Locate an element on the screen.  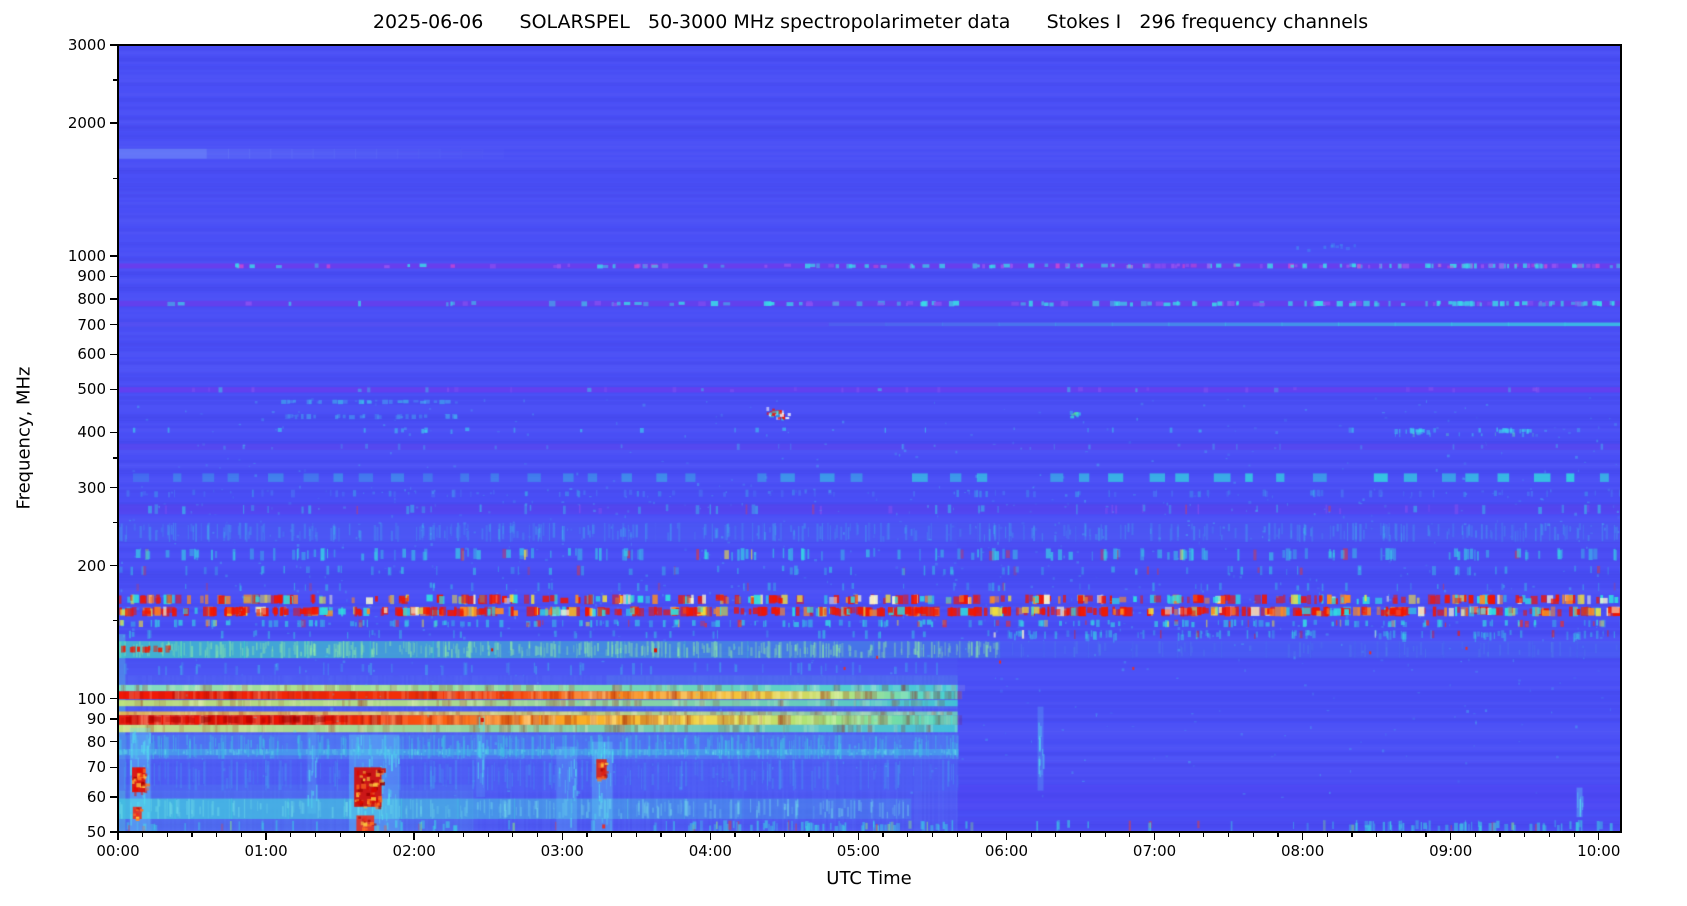
y-tick-label: 50 is located at coordinates (96, 832).